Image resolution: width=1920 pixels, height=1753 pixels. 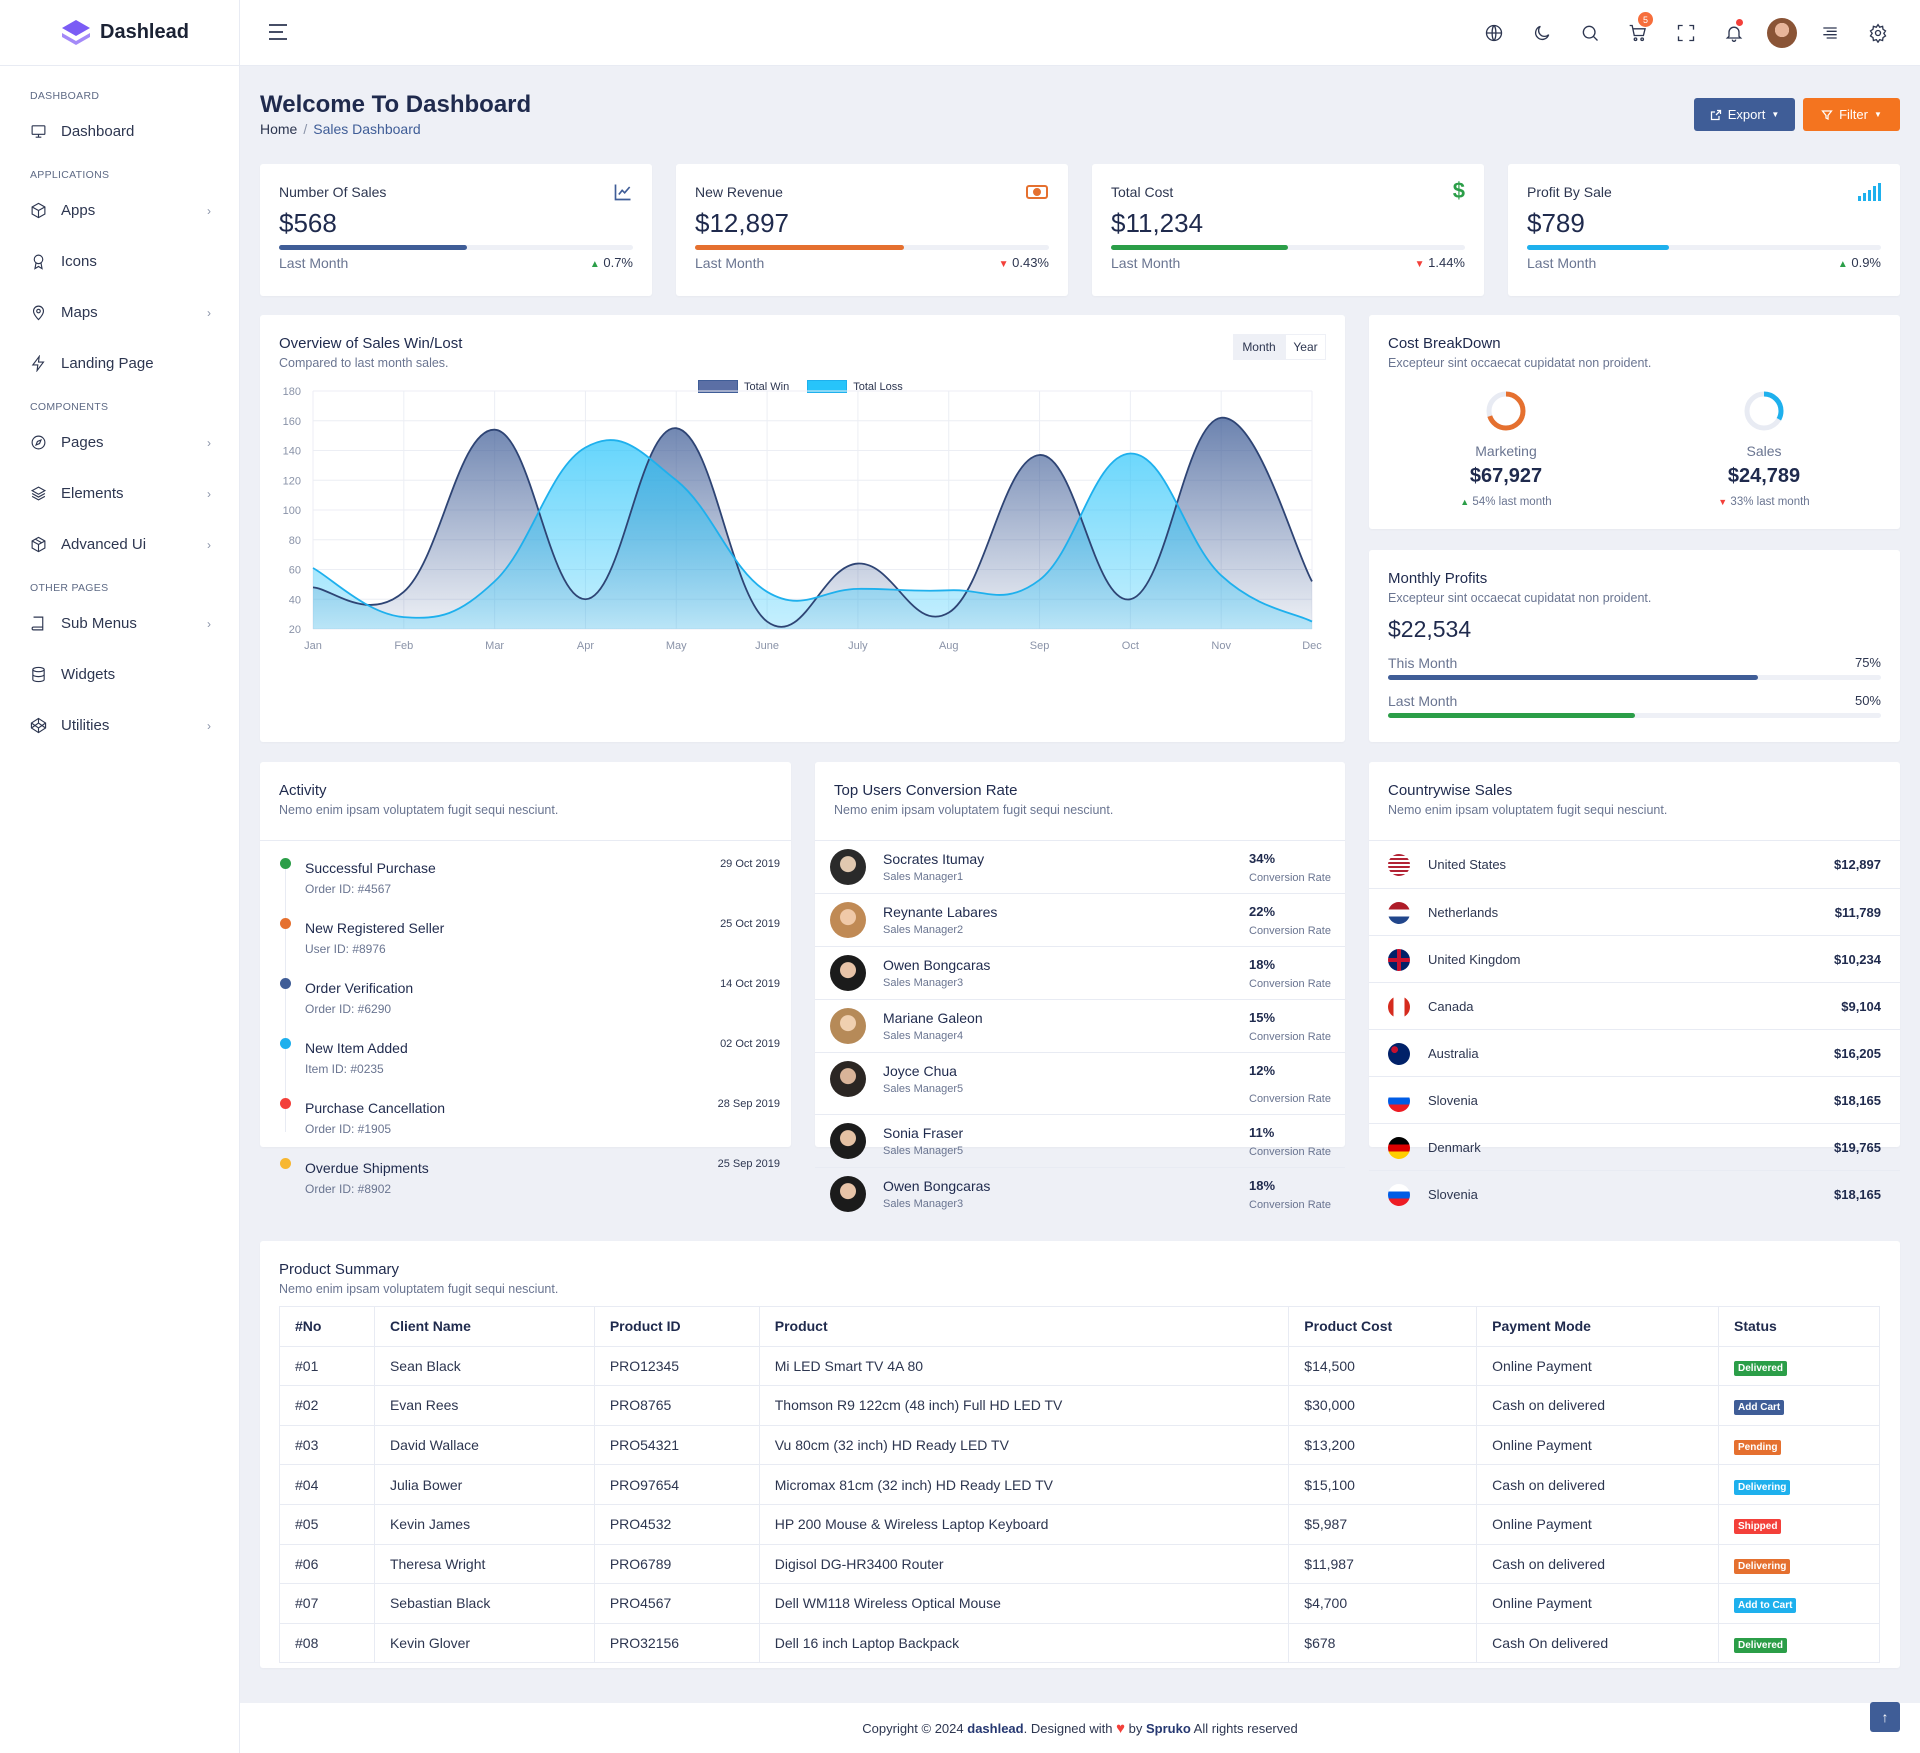 What do you see at coordinates (359, 988) in the screenshot?
I see `activity-title: Order Verification` at bounding box center [359, 988].